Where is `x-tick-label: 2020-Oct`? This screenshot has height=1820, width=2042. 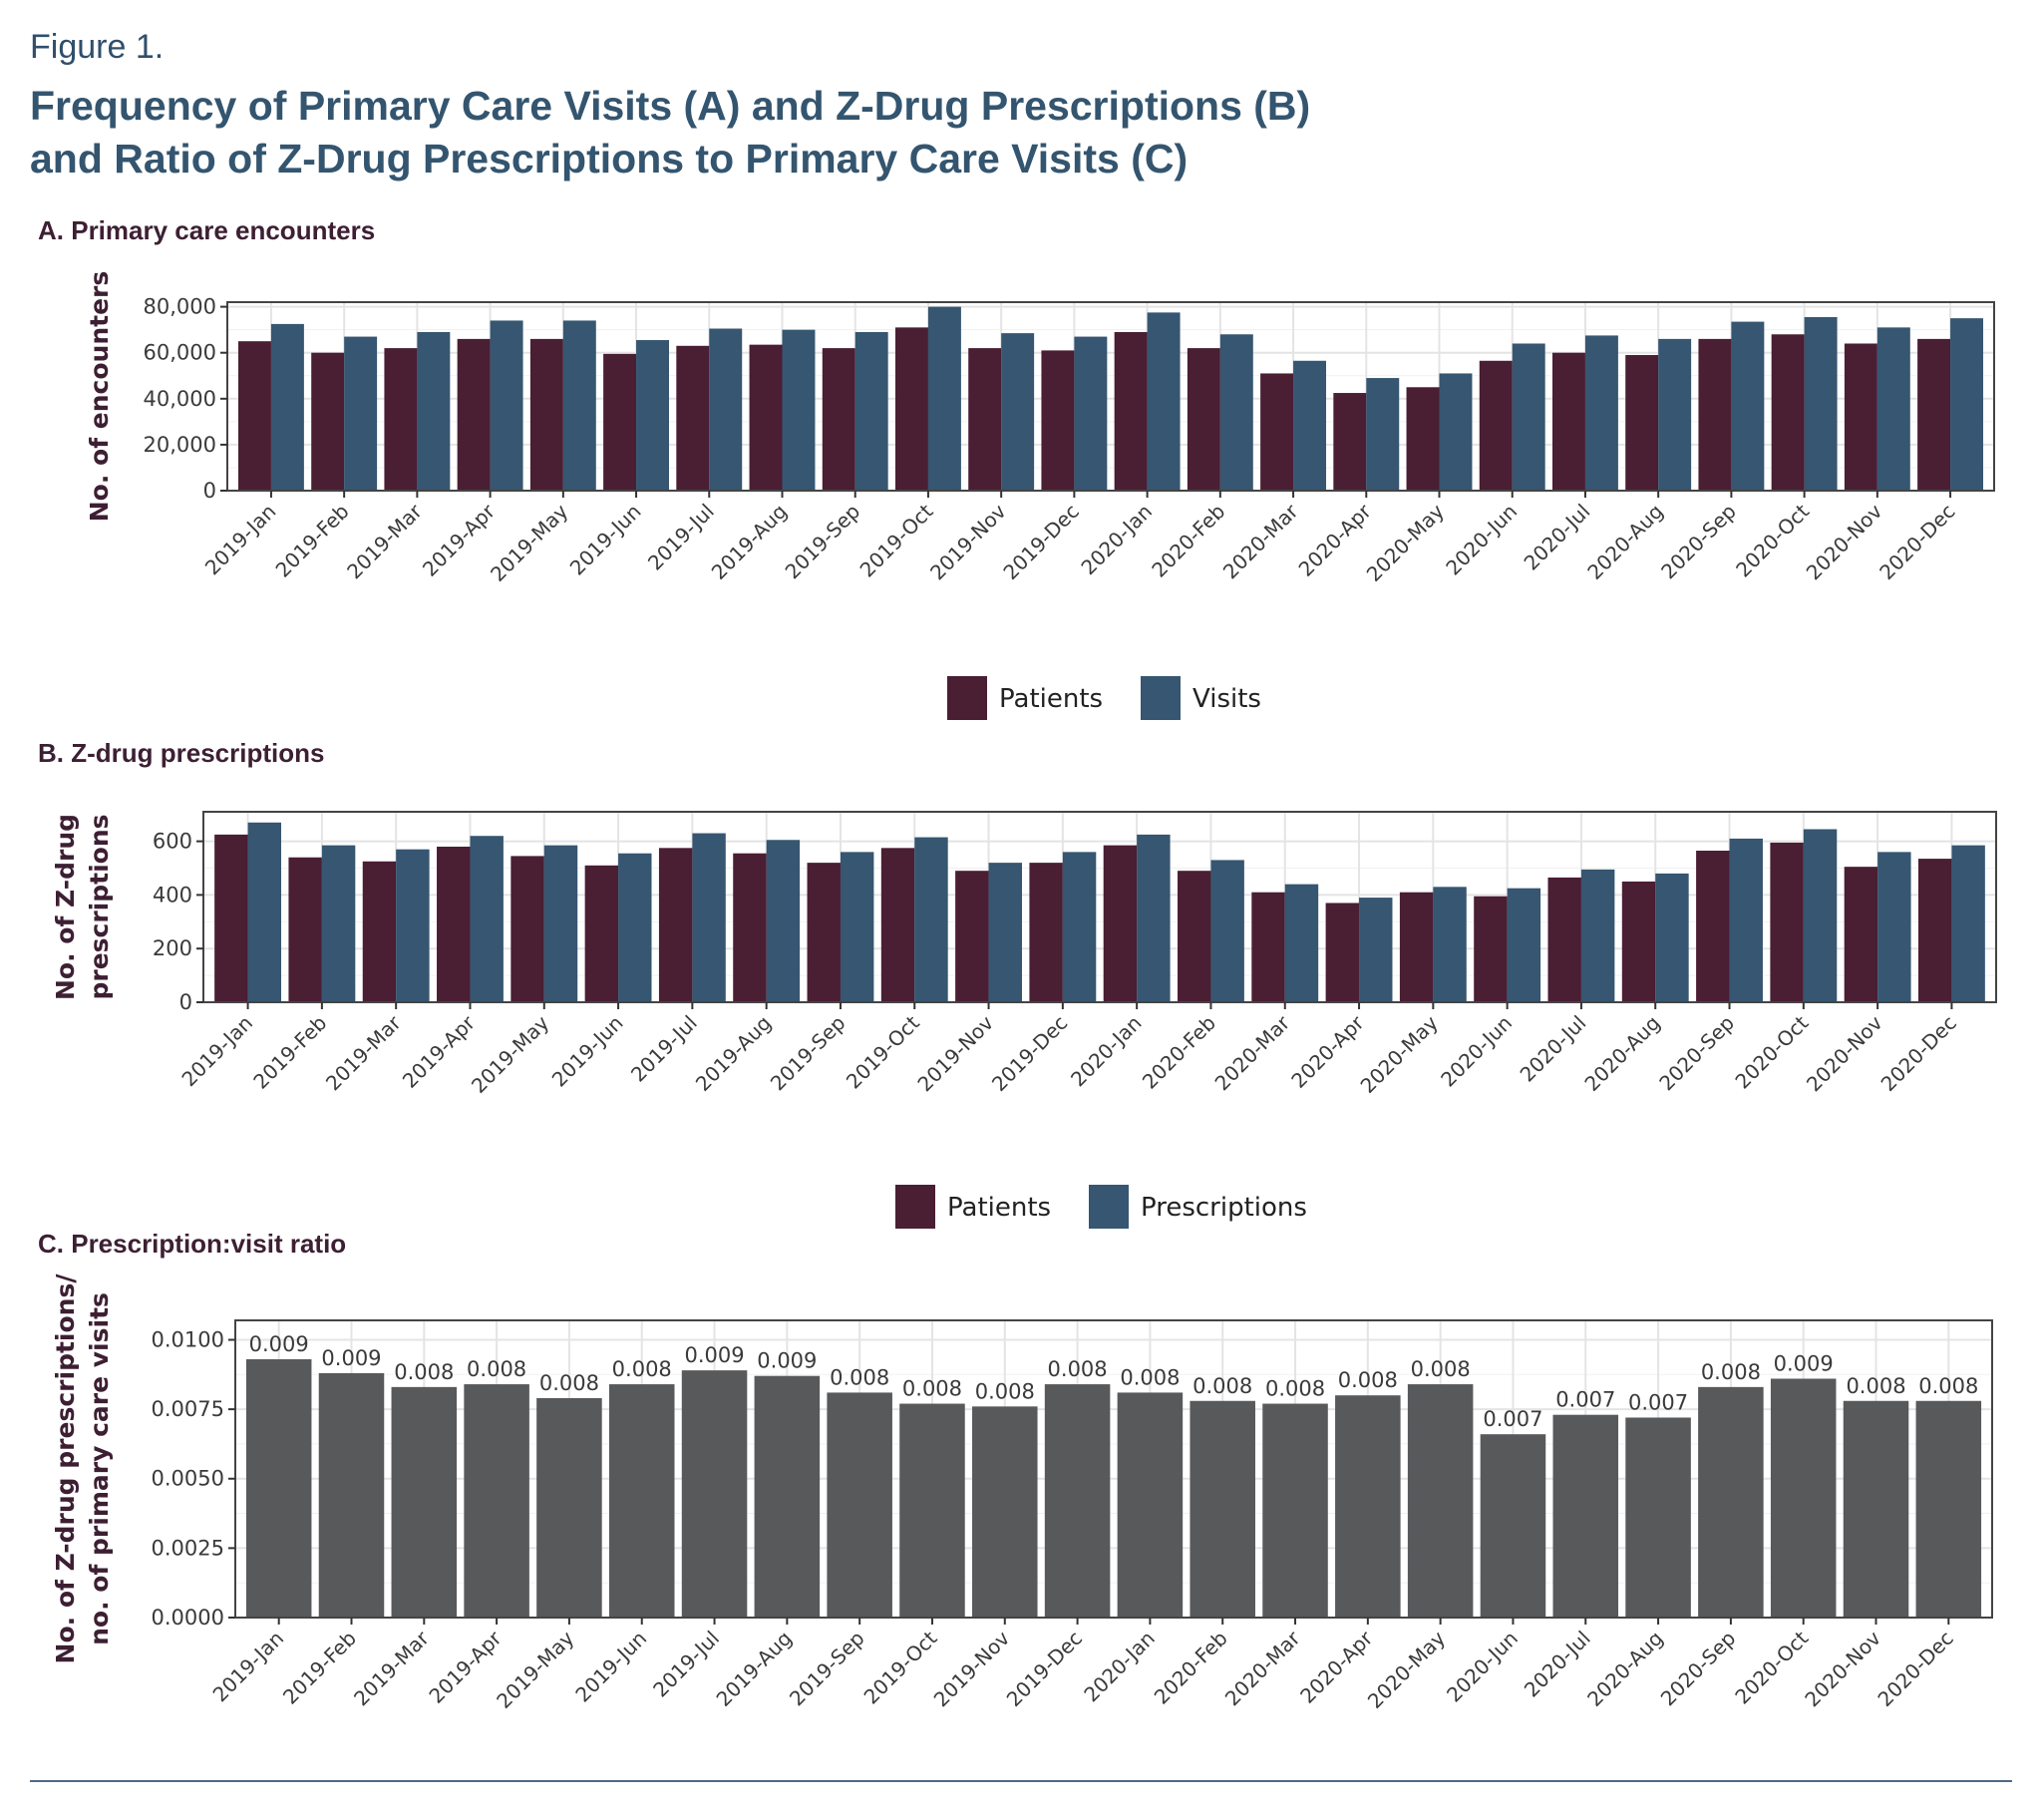
x-tick-label: 2020-Oct is located at coordinates (1772, 1051).